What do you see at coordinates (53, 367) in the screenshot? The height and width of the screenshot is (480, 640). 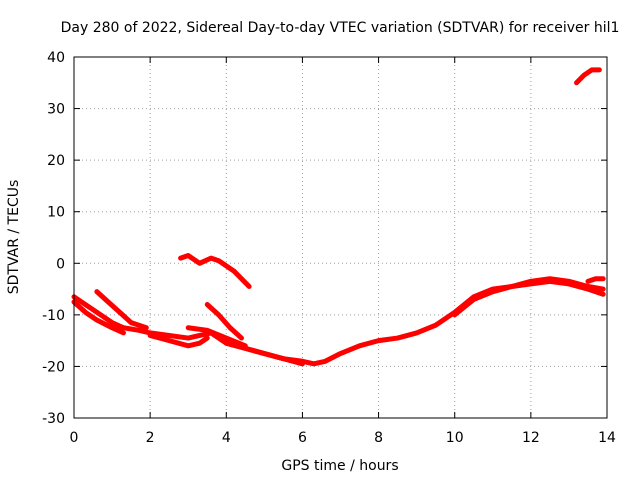 I see `y-tick-label: -20` at bounding box center [53, 367].